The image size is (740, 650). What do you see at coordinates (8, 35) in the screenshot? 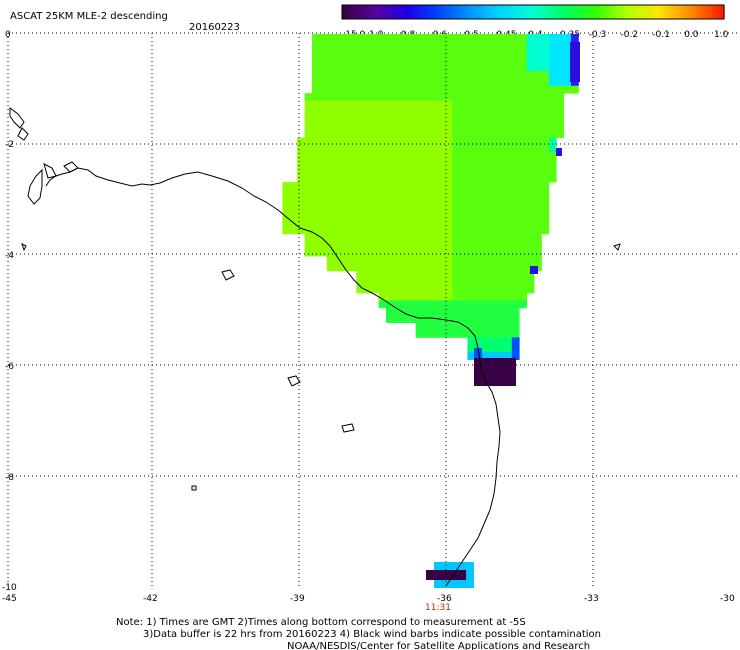
I see `y-tick-label: 0` at bounding box center [8, 35].